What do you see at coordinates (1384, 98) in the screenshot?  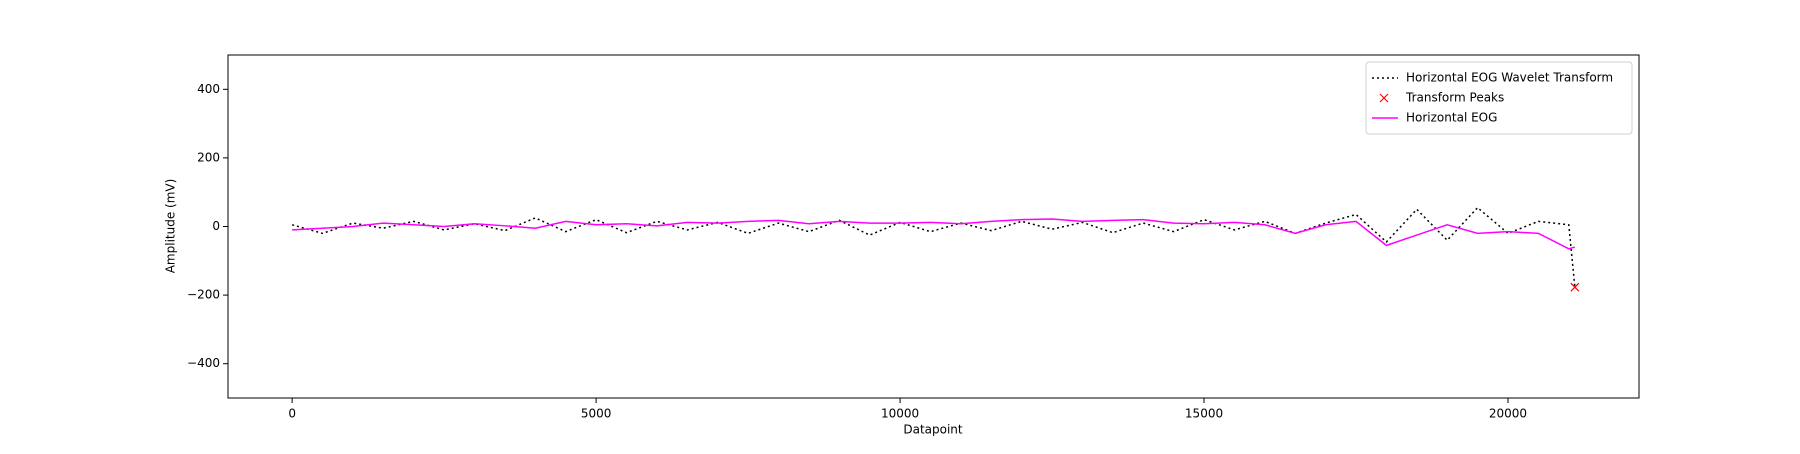 I see `legend-marker` at bounding box center [1384, 98].